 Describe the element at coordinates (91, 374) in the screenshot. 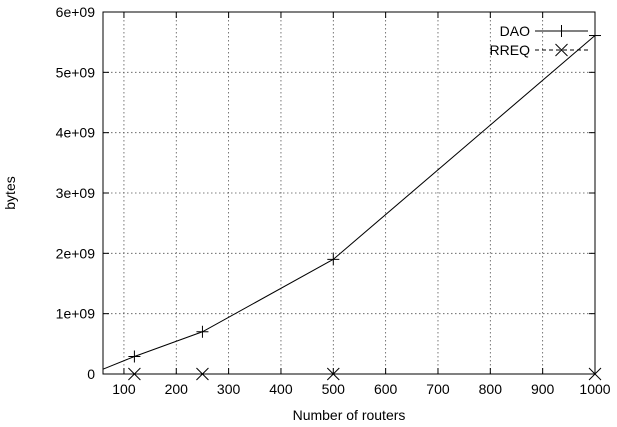

I see `y-tick-label: 0` at that location.